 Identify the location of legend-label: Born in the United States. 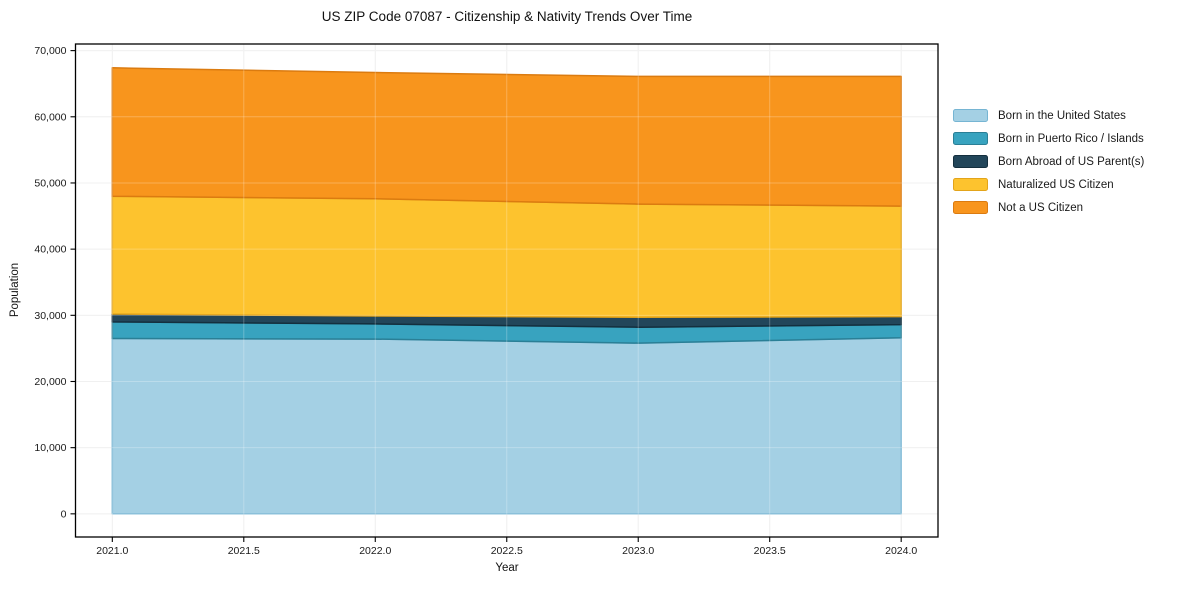
(1062, 115).